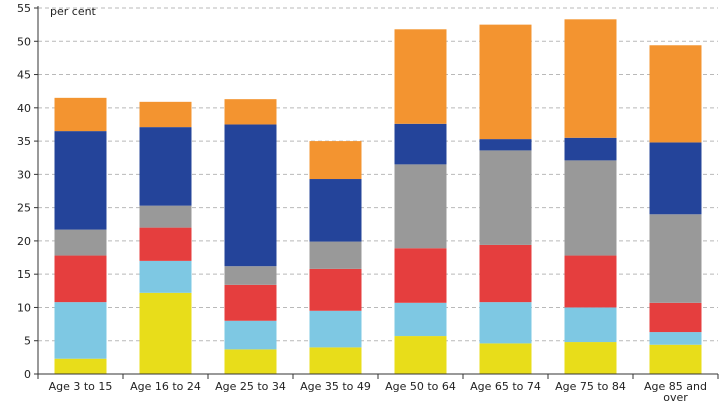  I want to click on y-tick-label: 25, so click(24, 208).